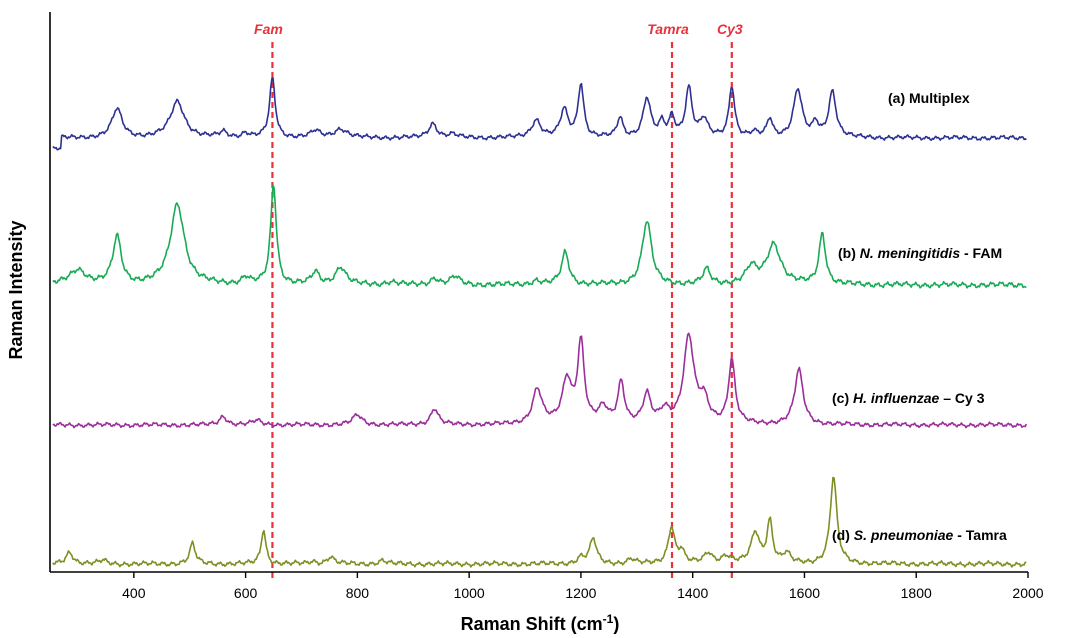  I want to click on series-label-species: N. meningitidis, so click(910, 253).